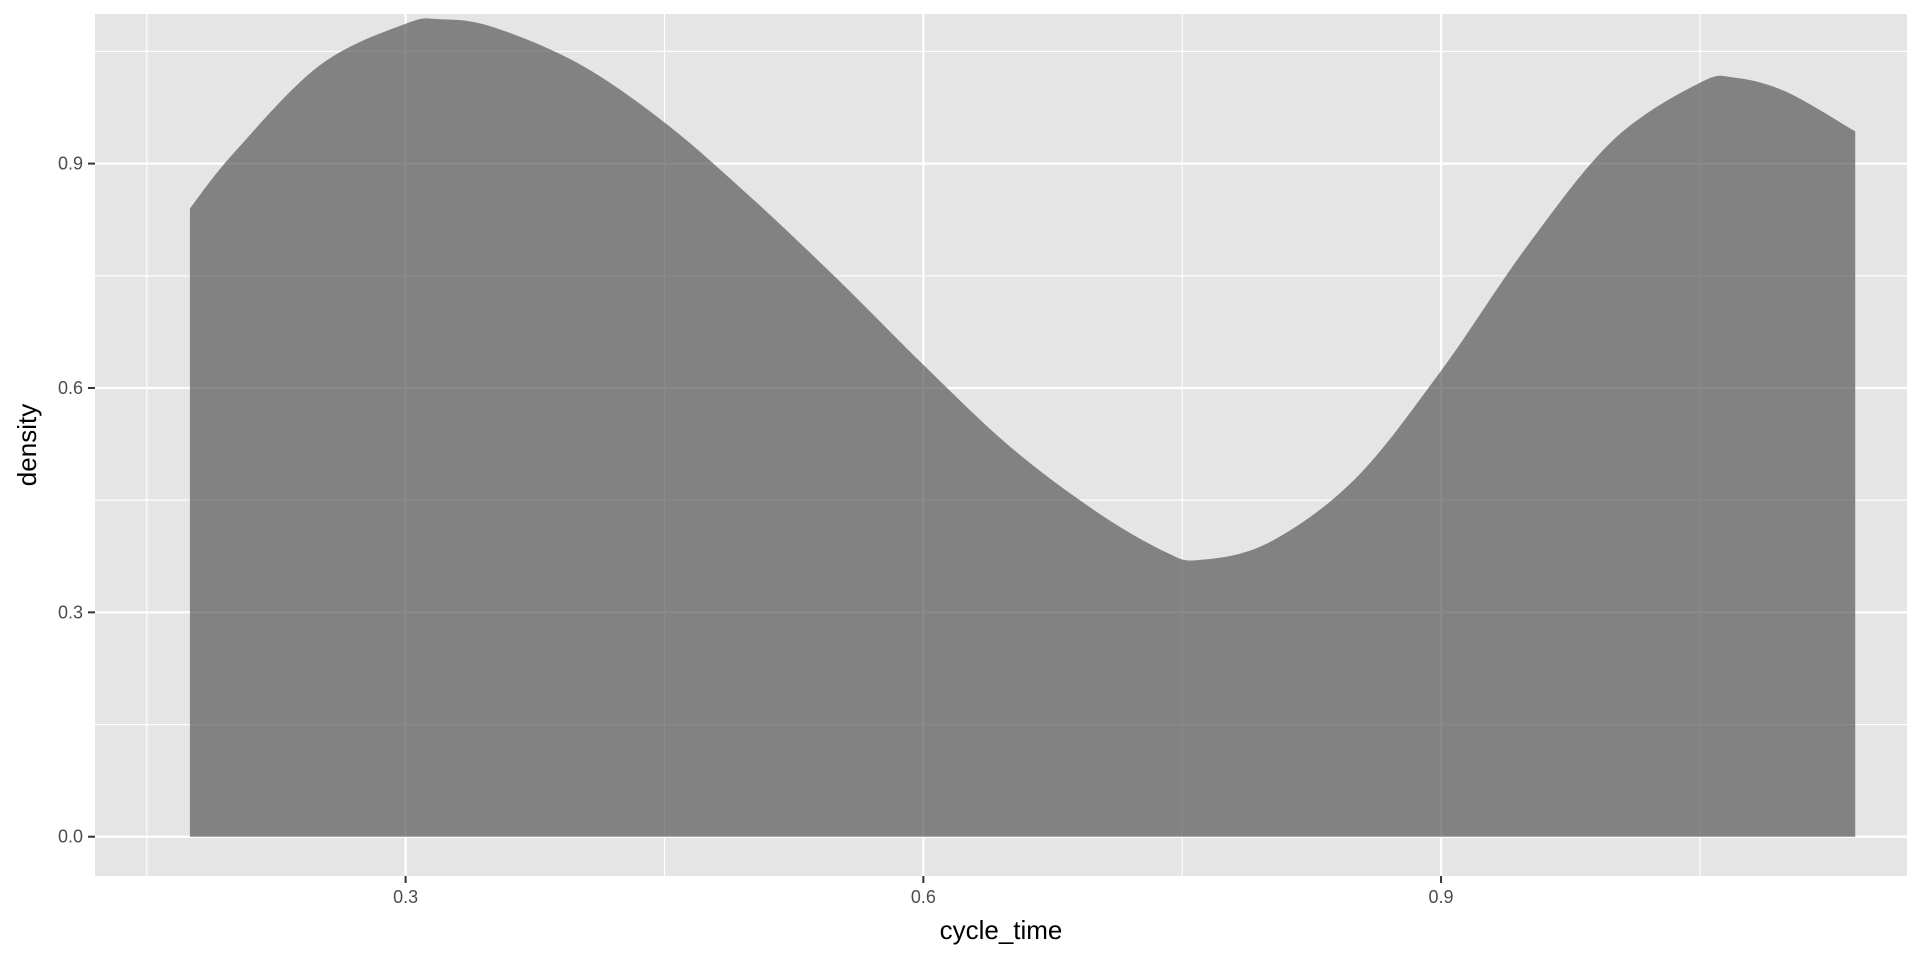  I want to click on x-tick-label: 0.9, so click(1441, 897).